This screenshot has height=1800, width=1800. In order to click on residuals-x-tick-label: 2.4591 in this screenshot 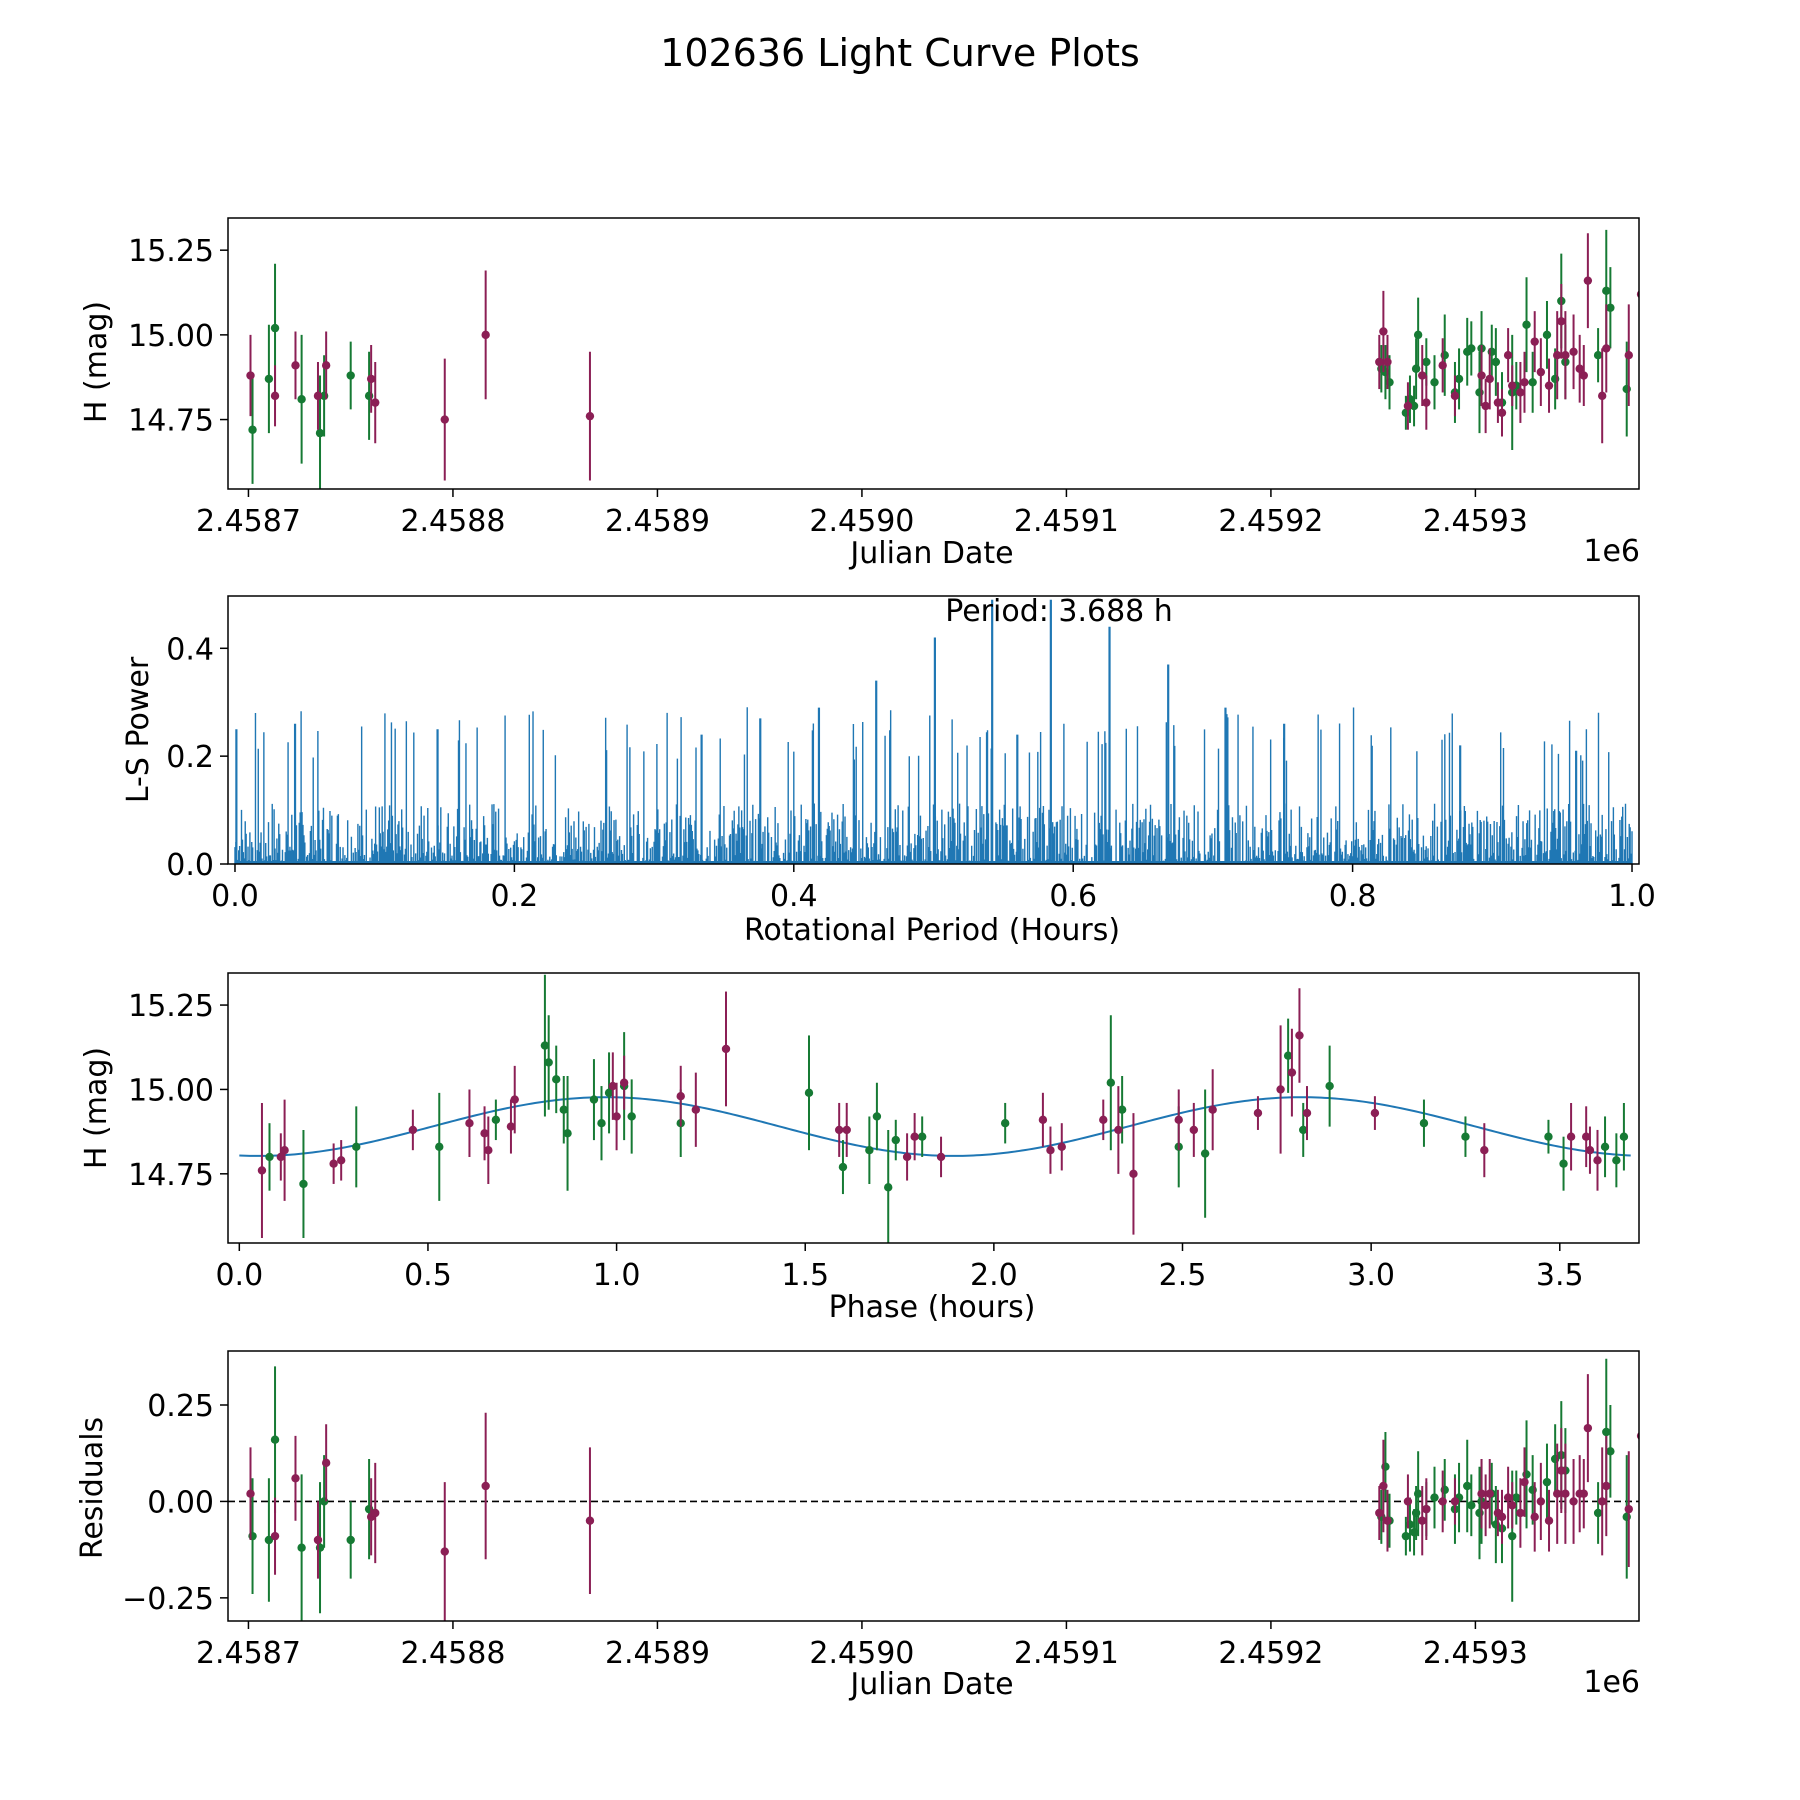, I will do `click(1066, 1653)`.